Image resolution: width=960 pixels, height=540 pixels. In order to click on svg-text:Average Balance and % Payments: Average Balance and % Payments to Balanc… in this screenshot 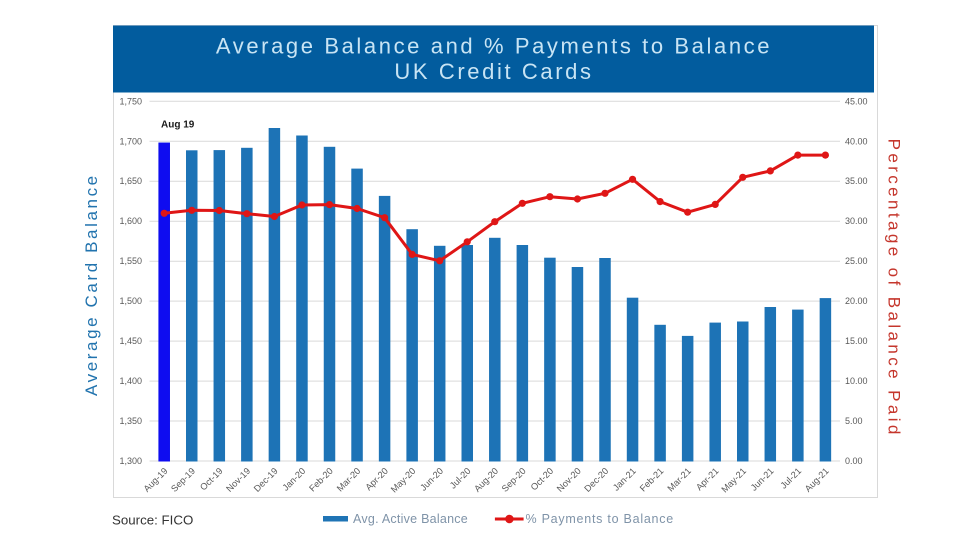, I will do `click(494, 45)`.